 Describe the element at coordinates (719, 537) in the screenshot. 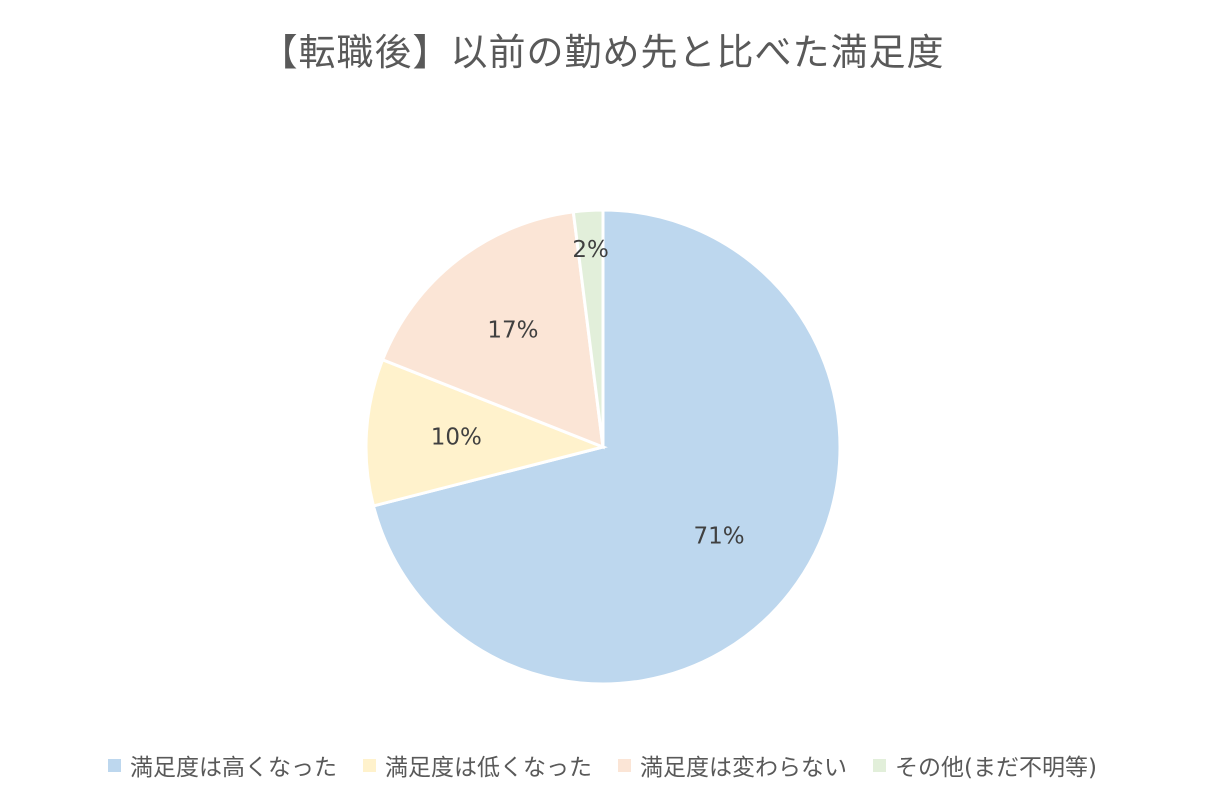

I see `slice-data-label-1: 71%` at that location.